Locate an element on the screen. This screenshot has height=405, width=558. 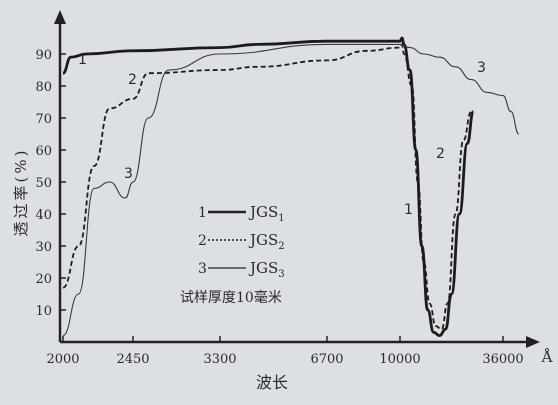
y-ticks: 10 20 30 40 50 60 70 80 90 is located at coordinates (50, 183).